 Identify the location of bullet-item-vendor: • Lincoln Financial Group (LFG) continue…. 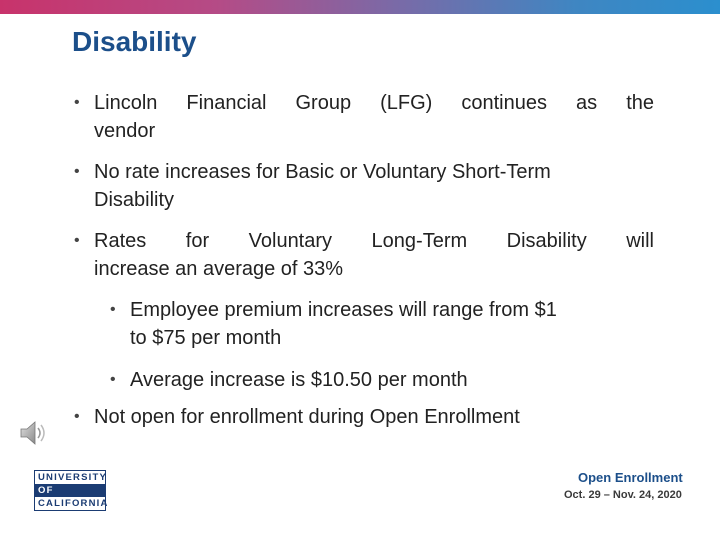
(364, 117).